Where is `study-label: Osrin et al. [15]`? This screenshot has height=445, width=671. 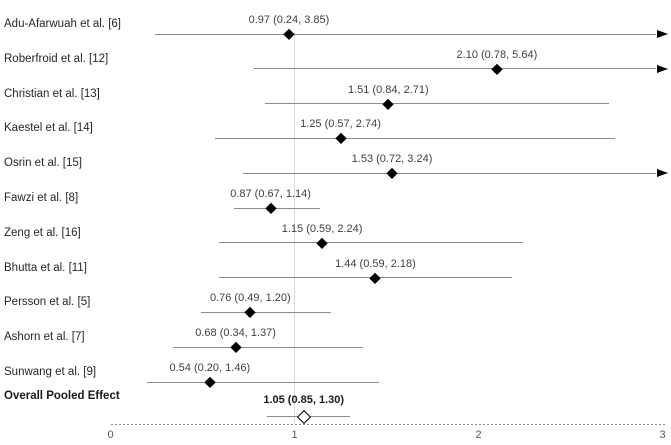 study-label: Osrin et al. [15] is located at coordinates (43, 163).